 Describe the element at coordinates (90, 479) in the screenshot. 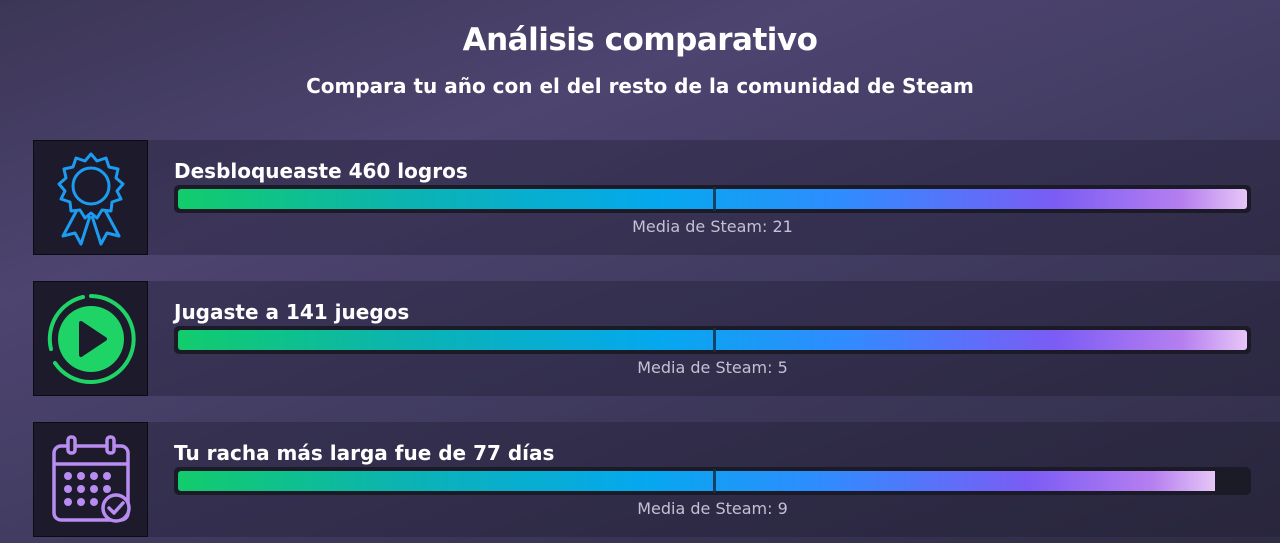

I see `calendar-check-icon` at that location.